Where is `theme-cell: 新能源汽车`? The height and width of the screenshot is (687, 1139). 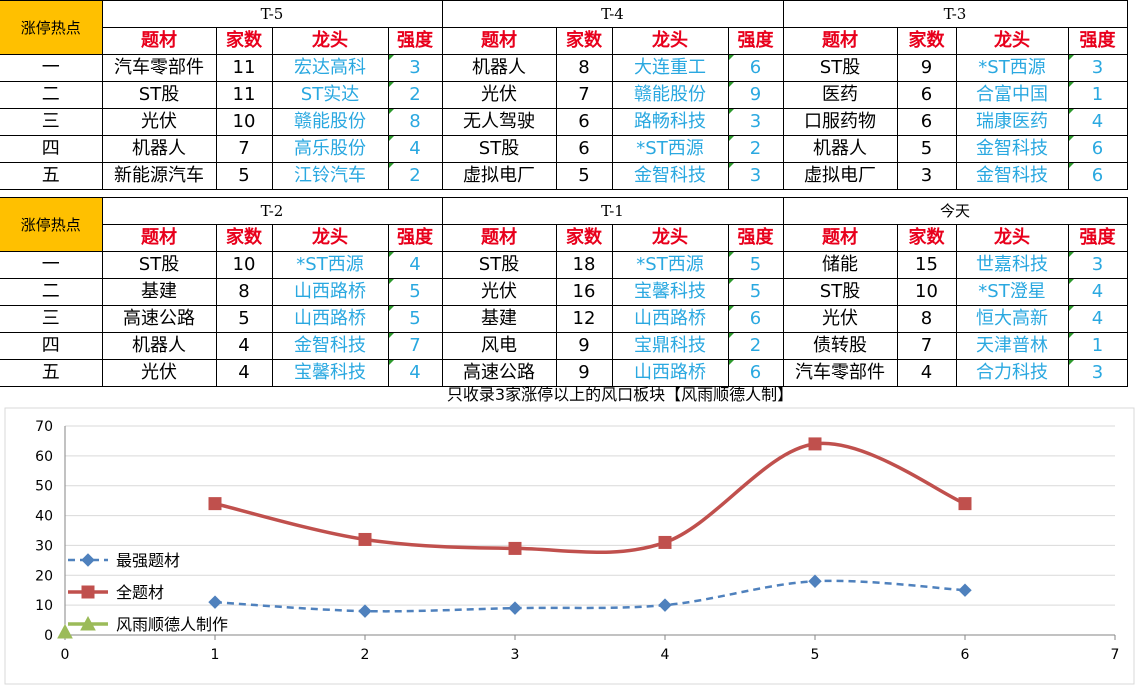 theme-cell: 新能源汽车 is located at coordinates (159, 176).